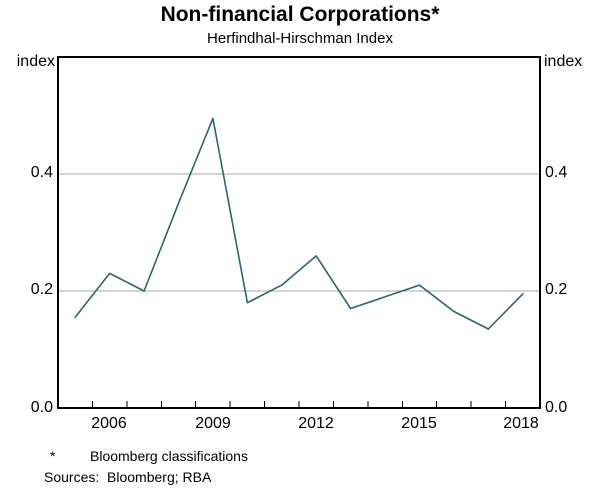 This screenshot has height=489, width=600. What do you see at coordinates (316, 423) in the screenshot?
I see `x-tick-label-2012: 2012` at bounding box center [316, 423].